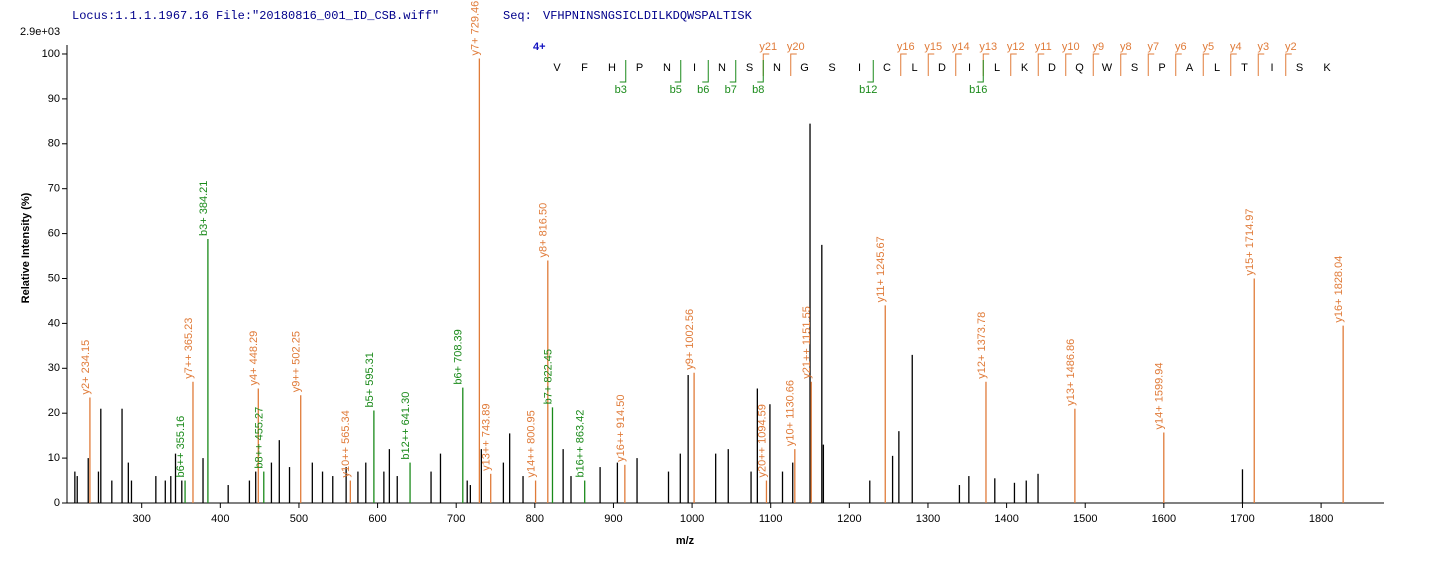 This screenshot has width=1436, height=562. I want to click on residue: Q, so click(1079, 68).